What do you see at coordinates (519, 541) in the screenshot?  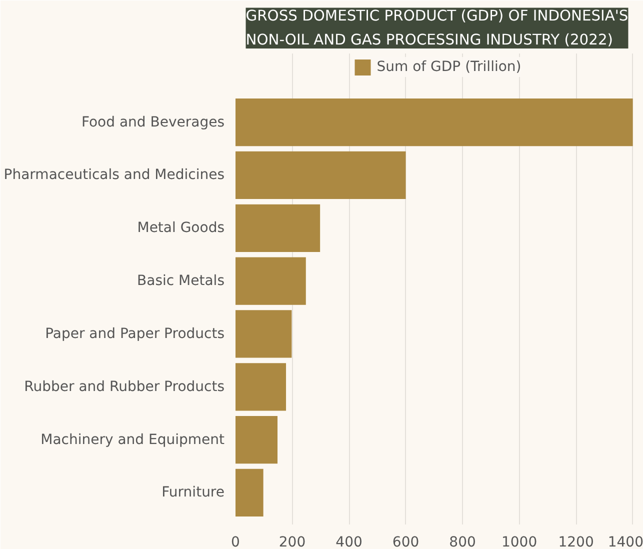 I see `x-tick-label: 1000` at bounding box center [519, 541].